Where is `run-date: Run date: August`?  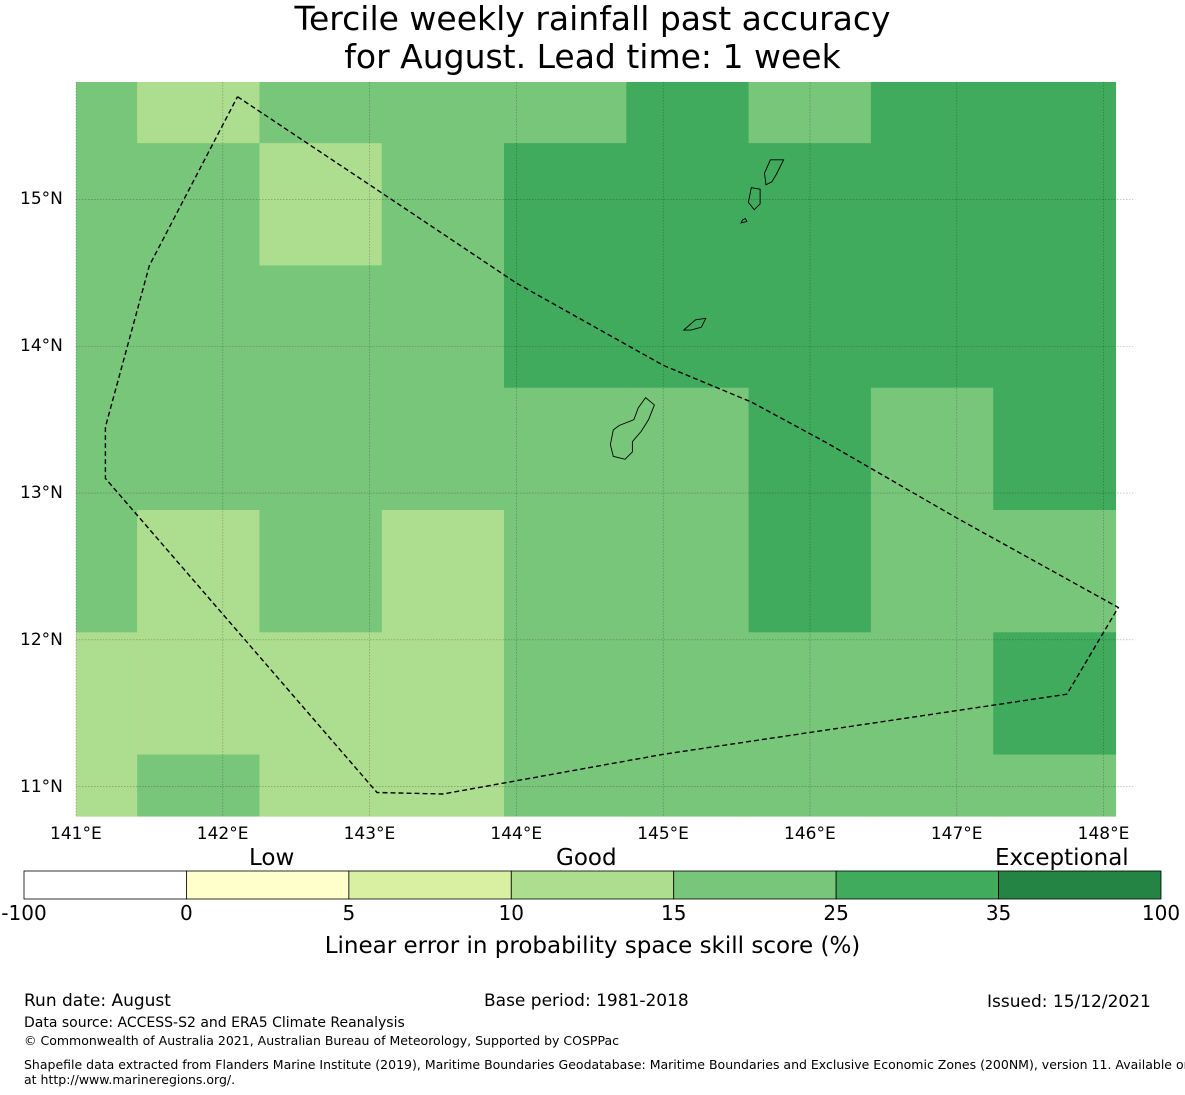 run-date: Run date: August is located at coordinates (97, 1001).